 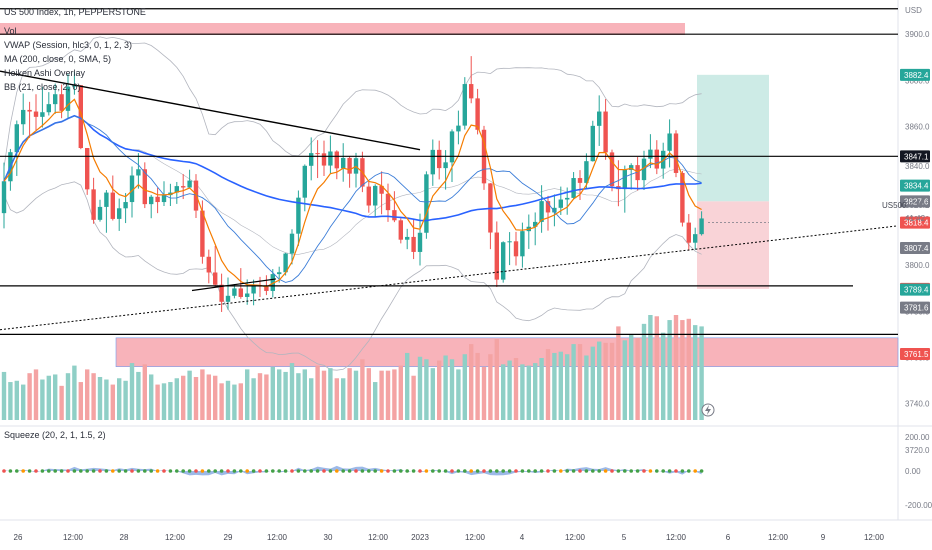 I want to click on legend-ma: MA (200, close, 0, SMA, 5), so click(x=58, y=59).